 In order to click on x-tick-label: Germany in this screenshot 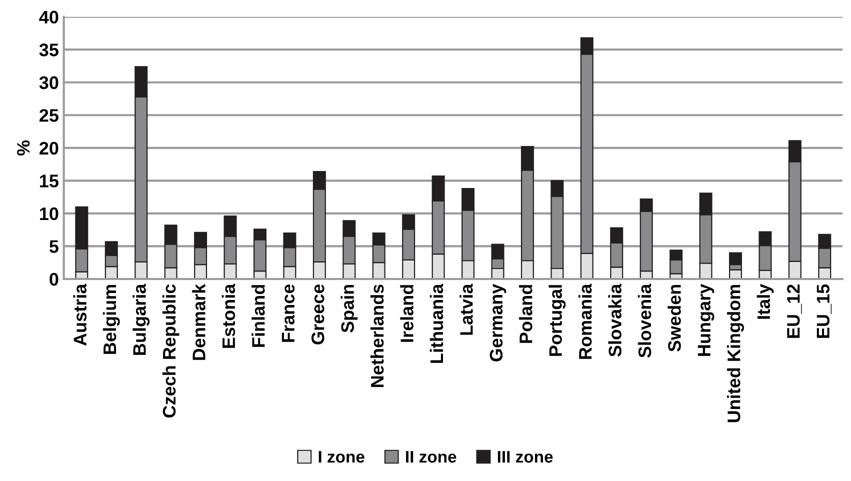, I will do `click(498, 323)`.